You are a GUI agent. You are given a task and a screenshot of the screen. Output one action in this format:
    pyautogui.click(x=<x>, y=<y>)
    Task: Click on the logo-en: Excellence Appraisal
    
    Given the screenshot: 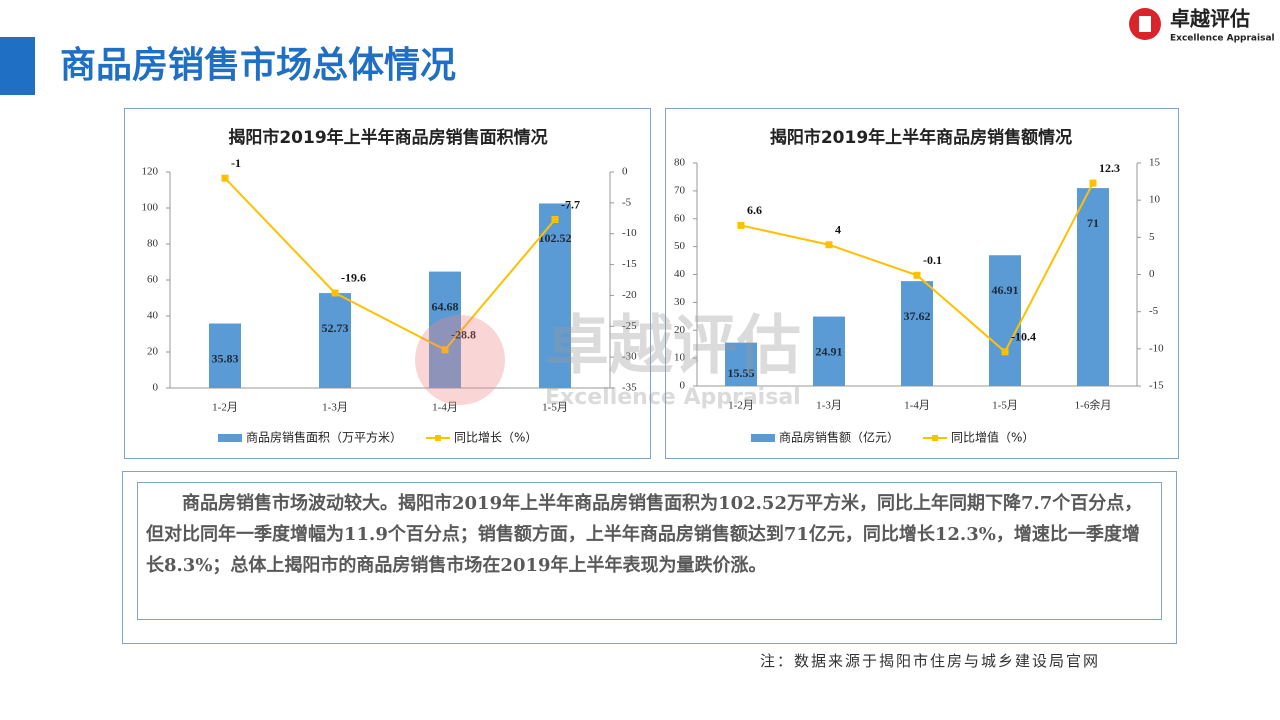 What is the action you would take?
    pyautogui.click(x=1222, y=39)
    